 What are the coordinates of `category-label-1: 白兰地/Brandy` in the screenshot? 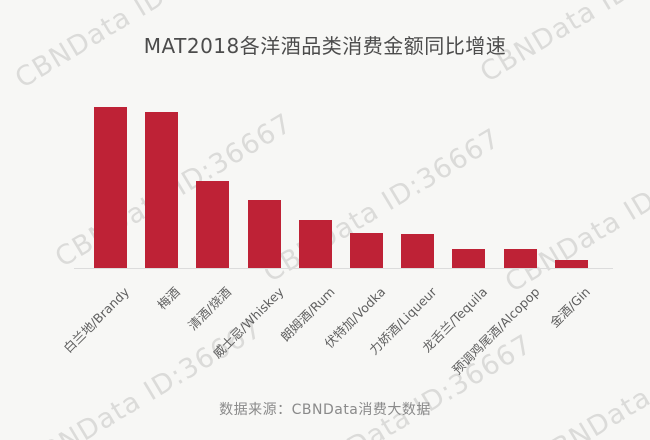 It's located at (96, 320).